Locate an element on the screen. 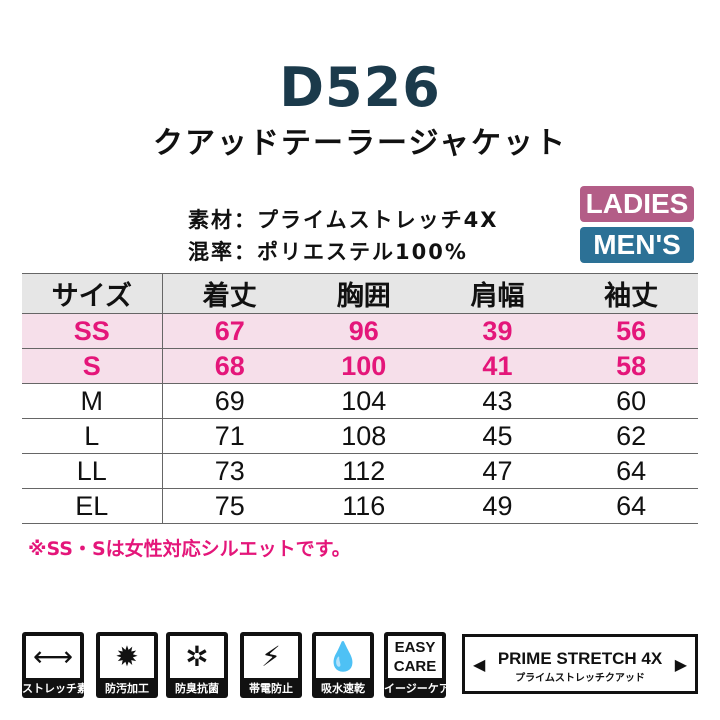 Image resolution: width=720 pixels, height=720 pixels. feature-label: 帯電防止 is located at coordinates (271, 688).